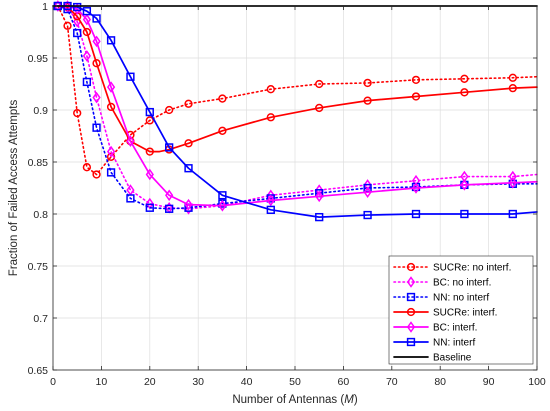  What do you see at coordinates (537, 382) in the screenshot?
I see `x-tick-label: 100` at bounding box center [537, 382].